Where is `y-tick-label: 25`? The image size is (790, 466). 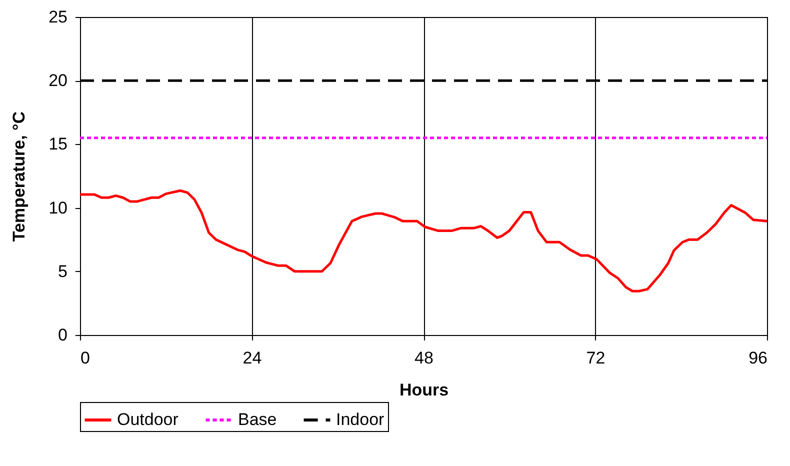 y-tick-label: 25 is located at coordinates (58, 17).